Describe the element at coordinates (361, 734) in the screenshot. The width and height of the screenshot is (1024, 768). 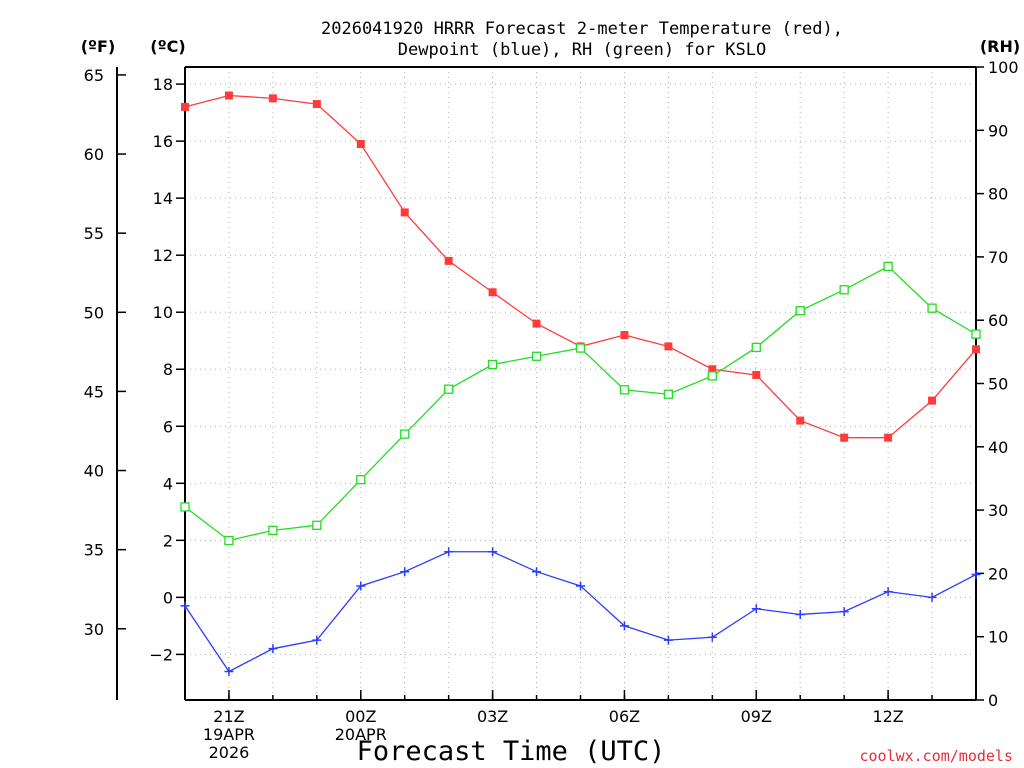
I see `x-tick-label: 20APR` at that location.